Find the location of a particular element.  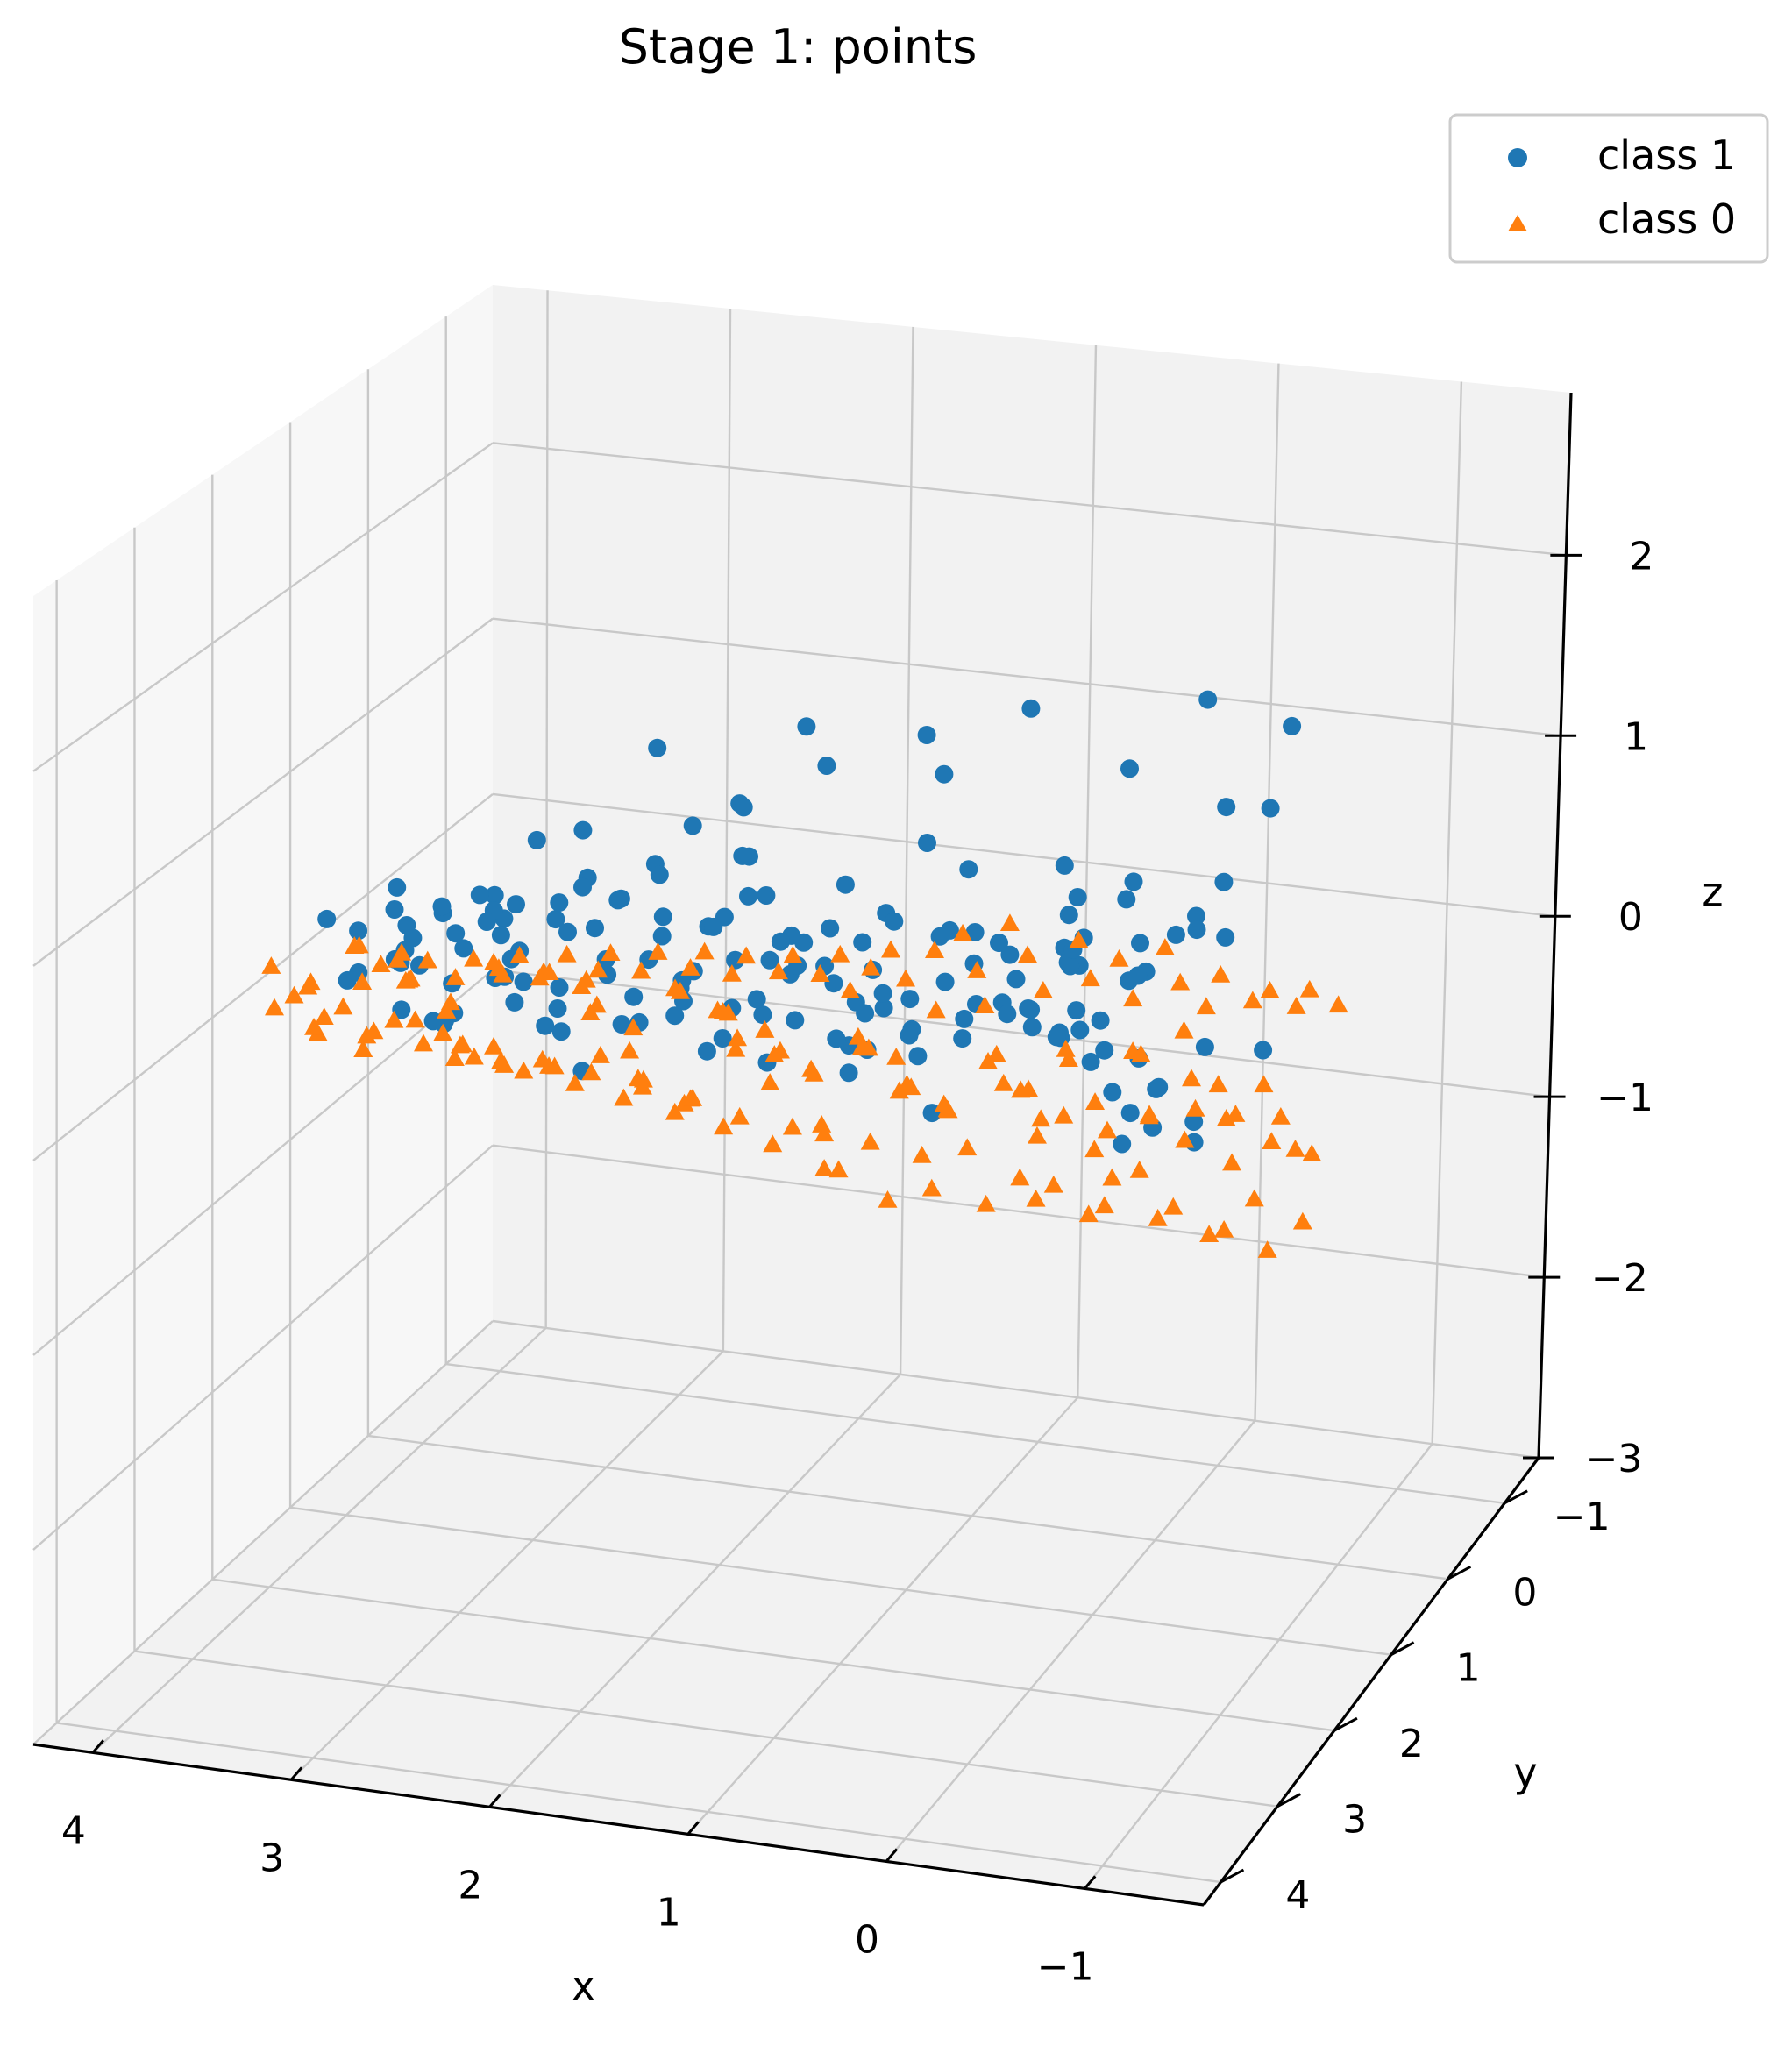

legend: class 1 class 0 is located at coordinates (1608, 188).